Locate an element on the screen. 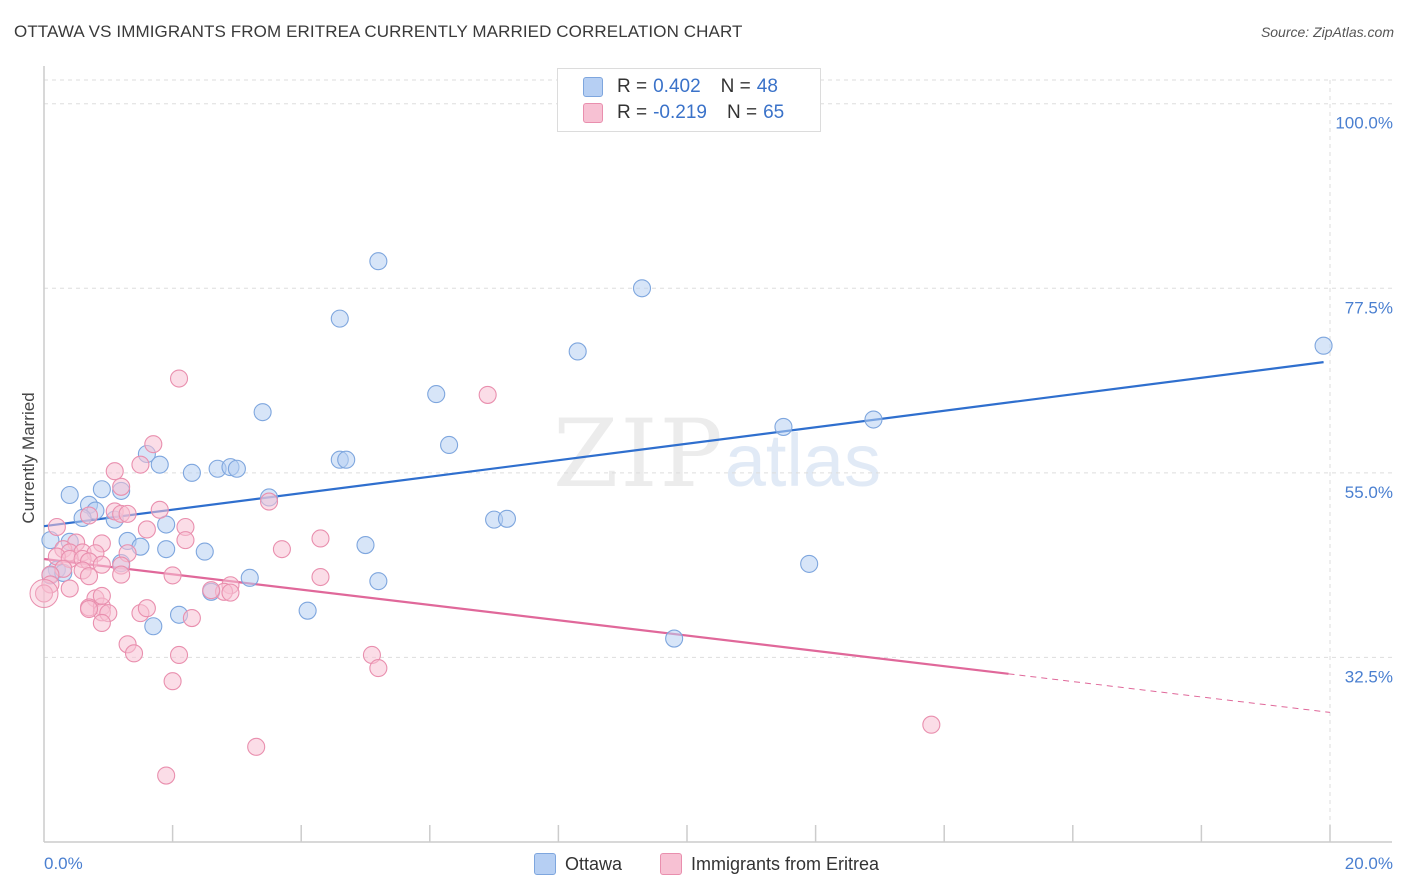 The height and width of the screenshot is (892, 1406). bottom-legend-eritrea: Immigrants from Eritrea is located at coordinates (769, 864).